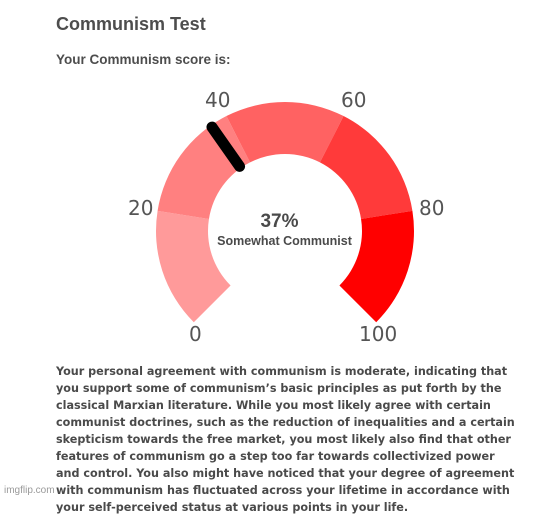  What do you see at coordinates (226, 146) in the screenshot?
I see `gauge-needle` at bounding box center [226, 146].